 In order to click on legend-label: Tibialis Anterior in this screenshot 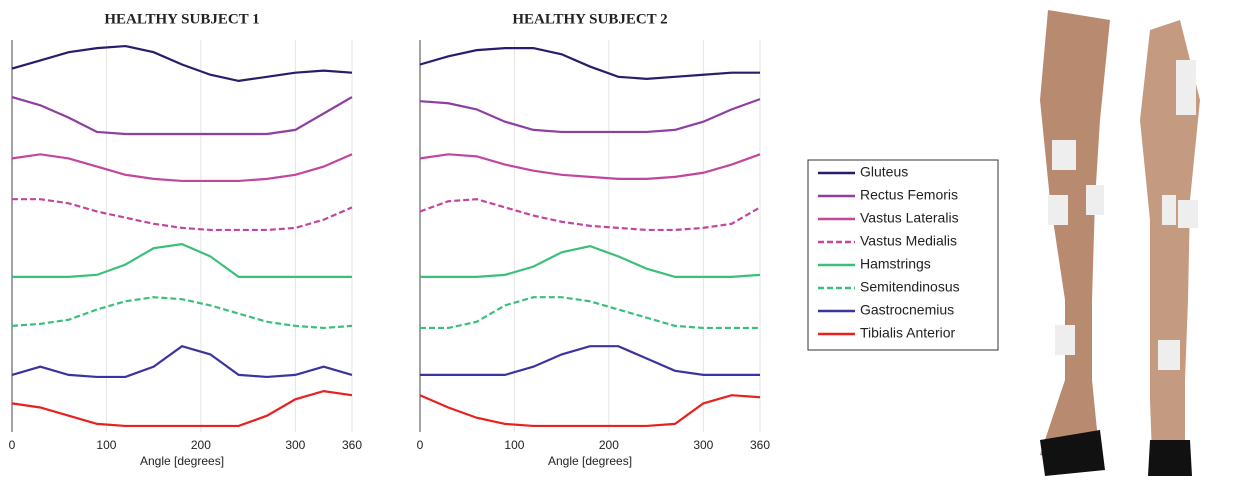, I will do `click(908, 333)`.